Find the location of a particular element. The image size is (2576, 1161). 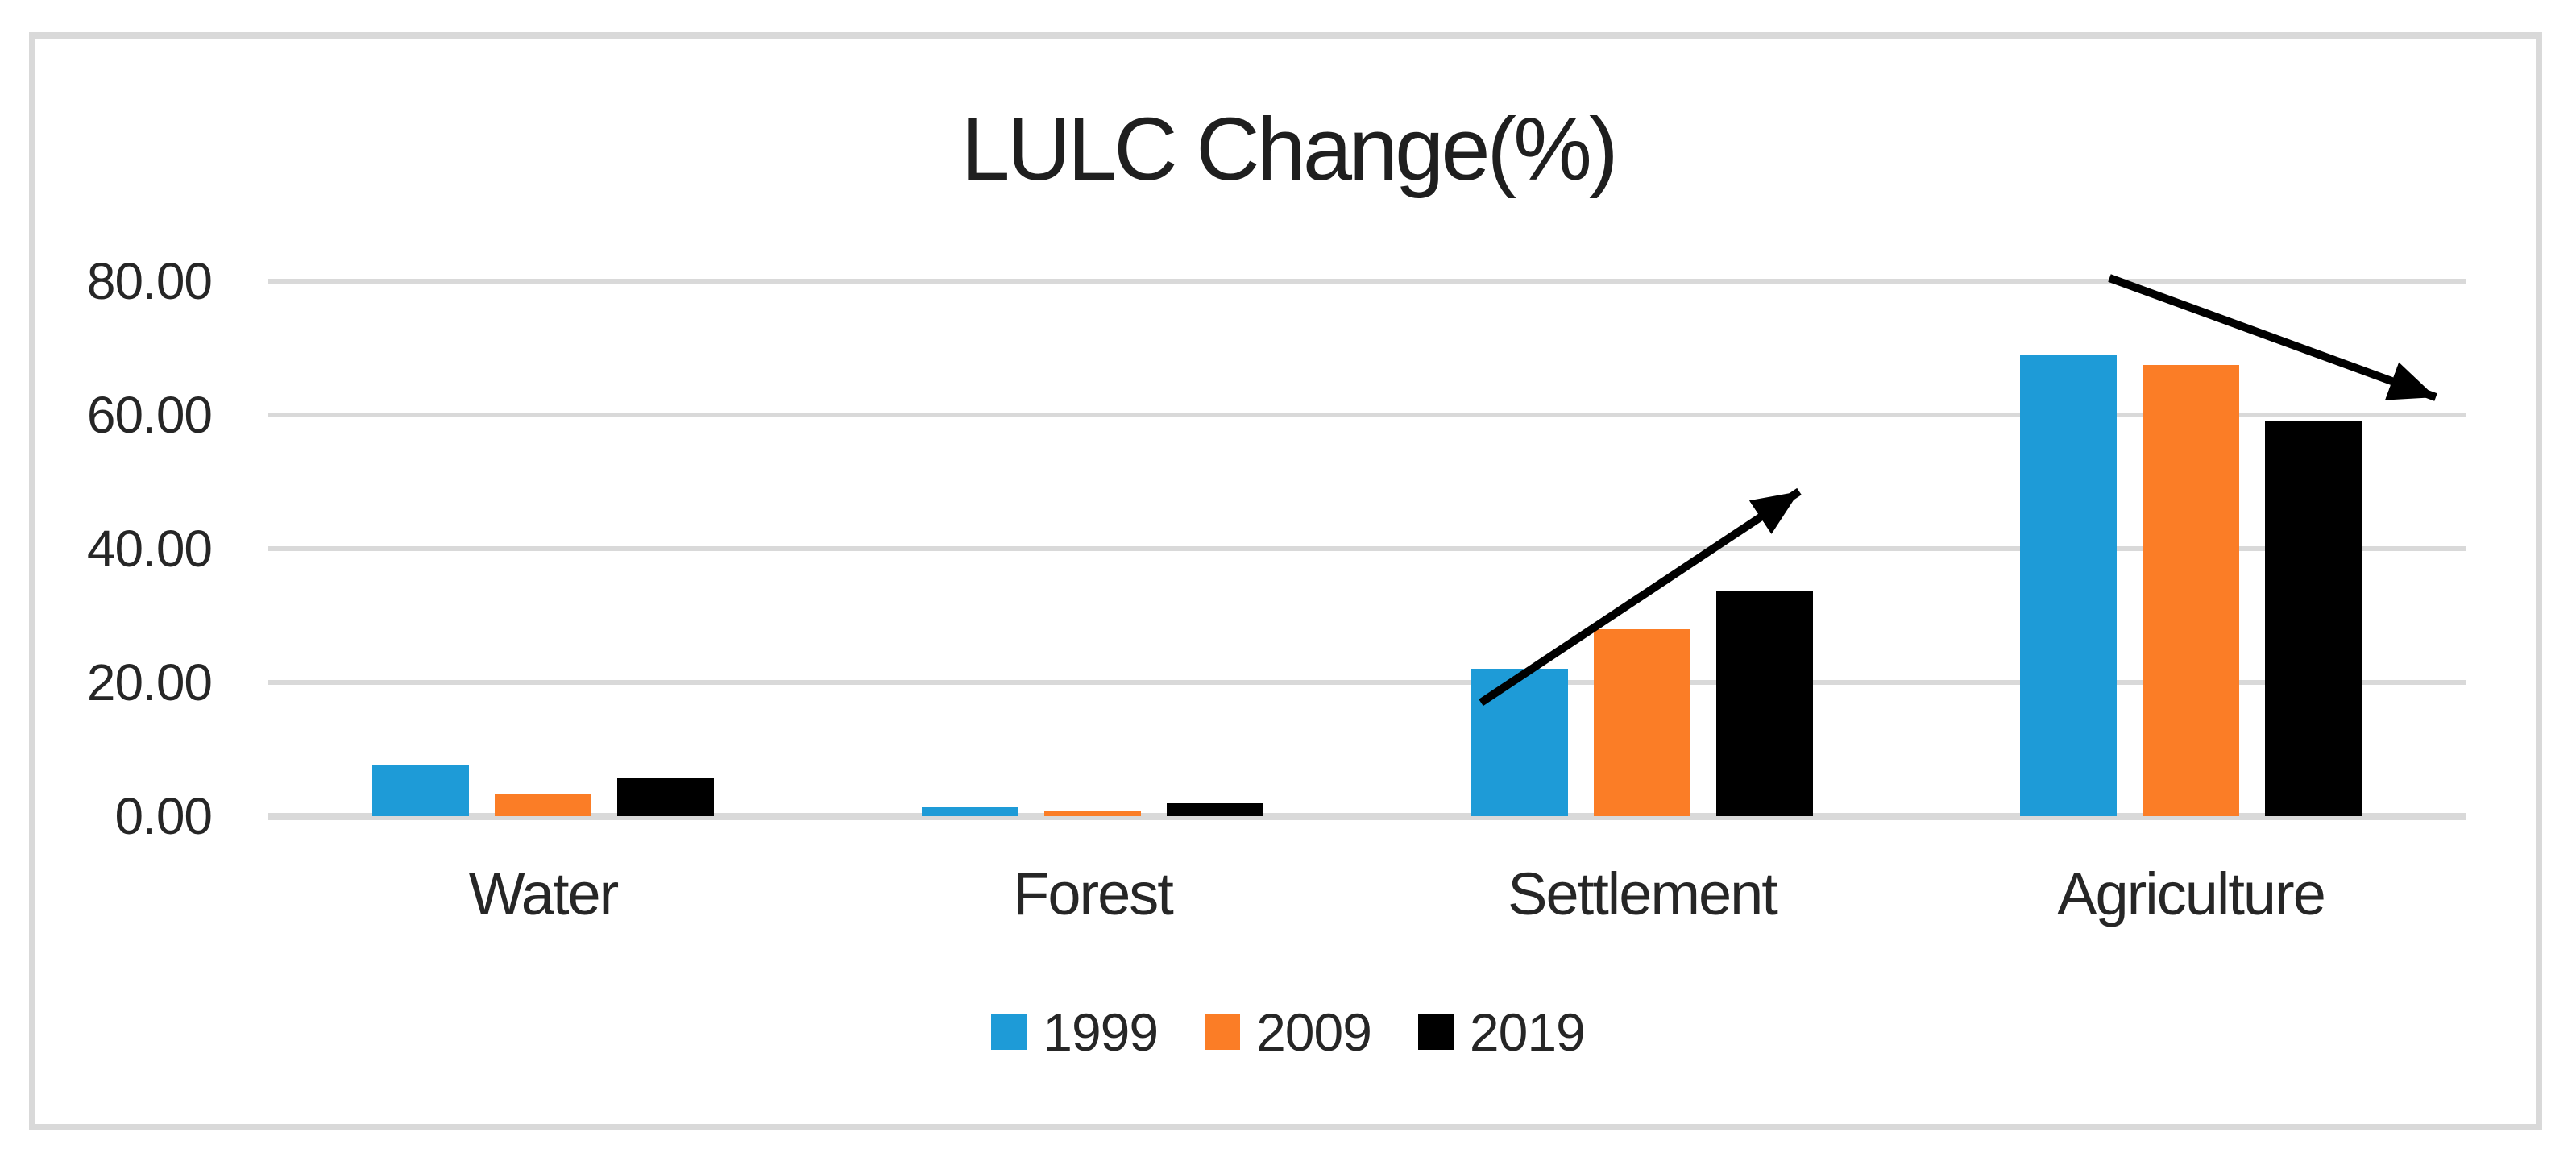

y-tick-label: 80.00 is located at coordinates (149, 281).